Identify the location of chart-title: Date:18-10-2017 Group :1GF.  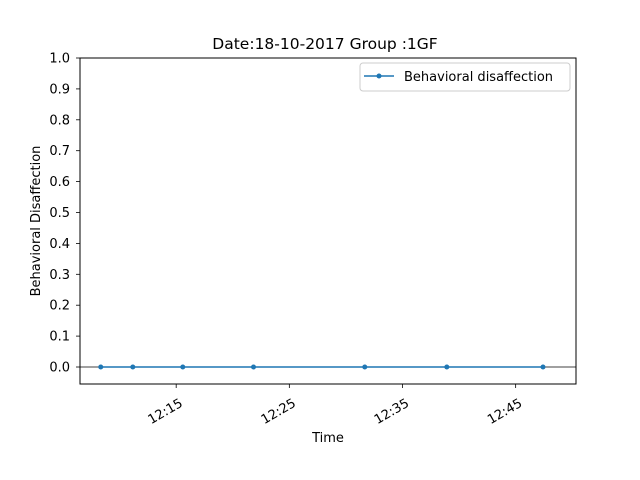
(324, 44).